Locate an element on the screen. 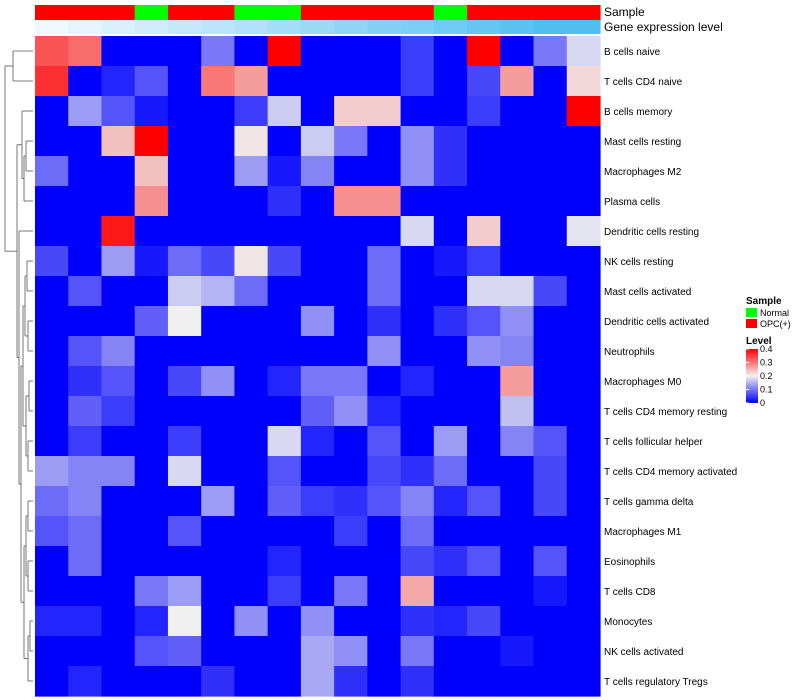 The image size is (800, 700). row-label: B cells memory is located at coordinates (638, 112).